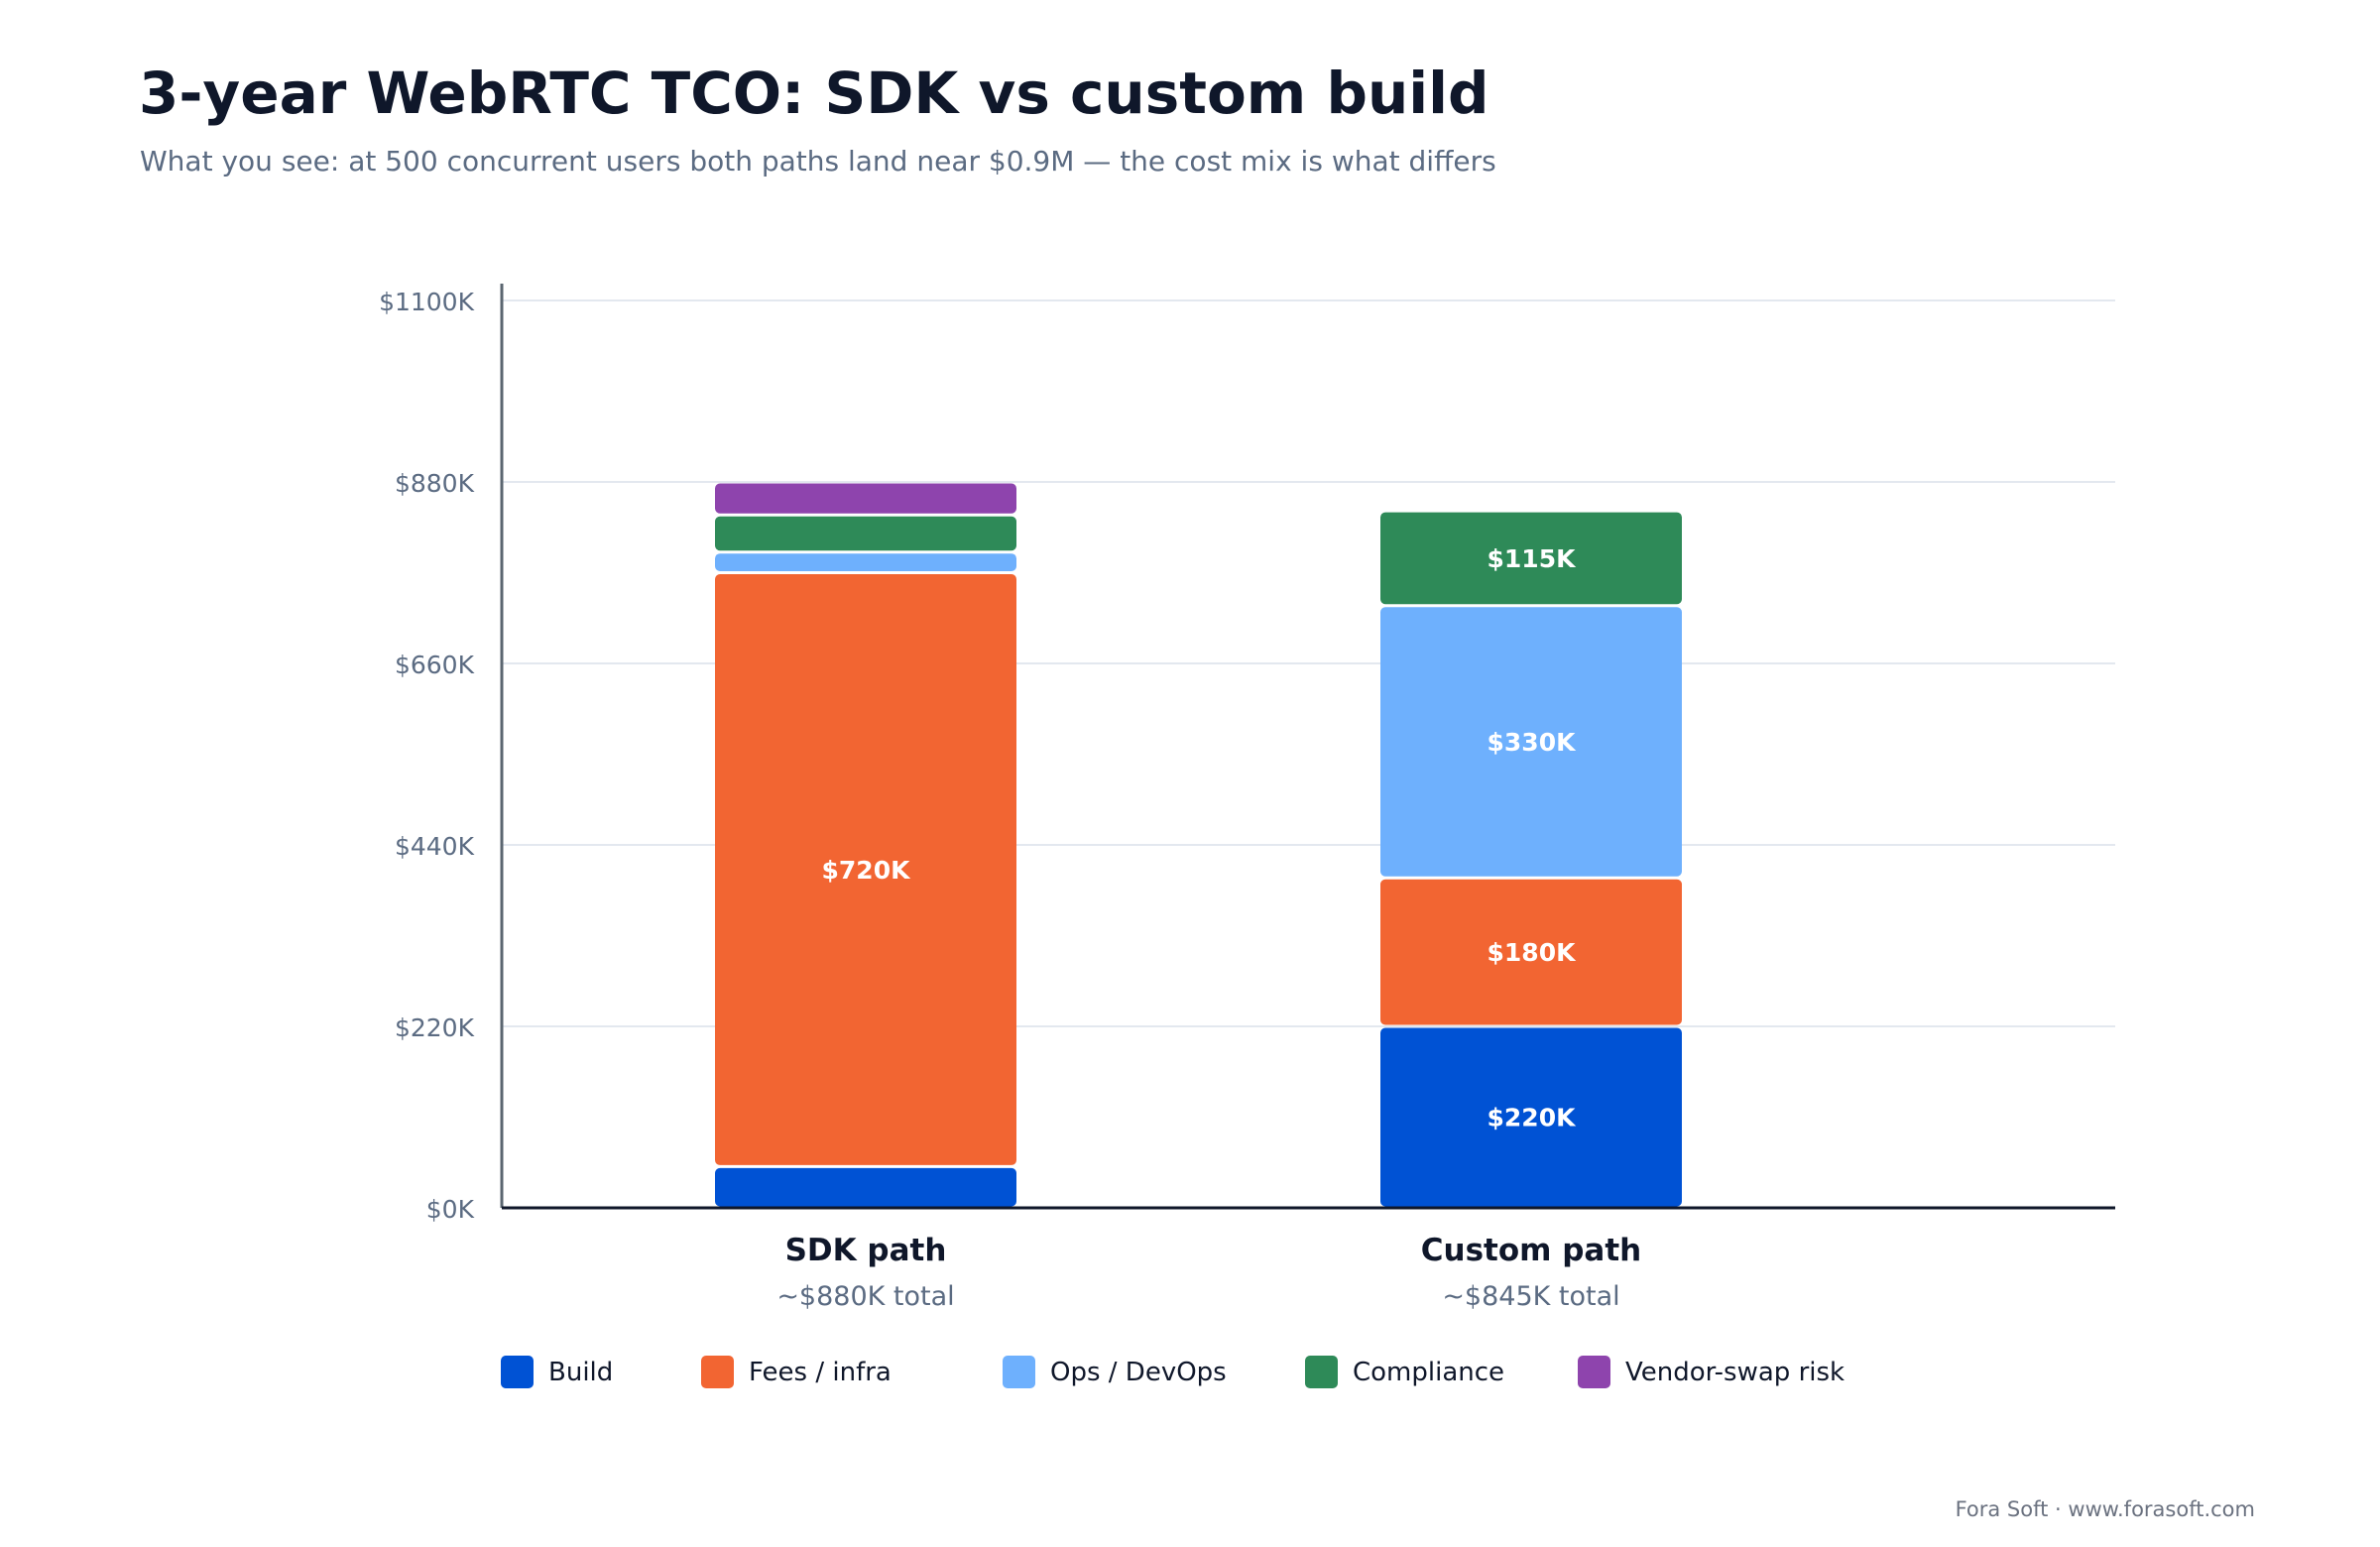  I want to click on y-tick-label: $440K, so click(435, 846).